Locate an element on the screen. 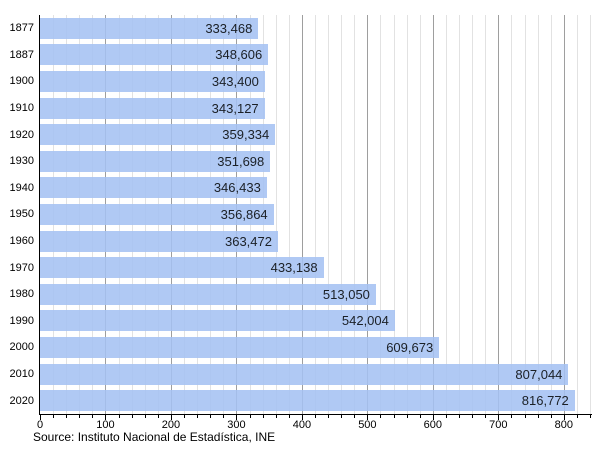 This screenshot has width=600, height=450. bar-value-label: 351,698 is located at coordinates (241, 161).